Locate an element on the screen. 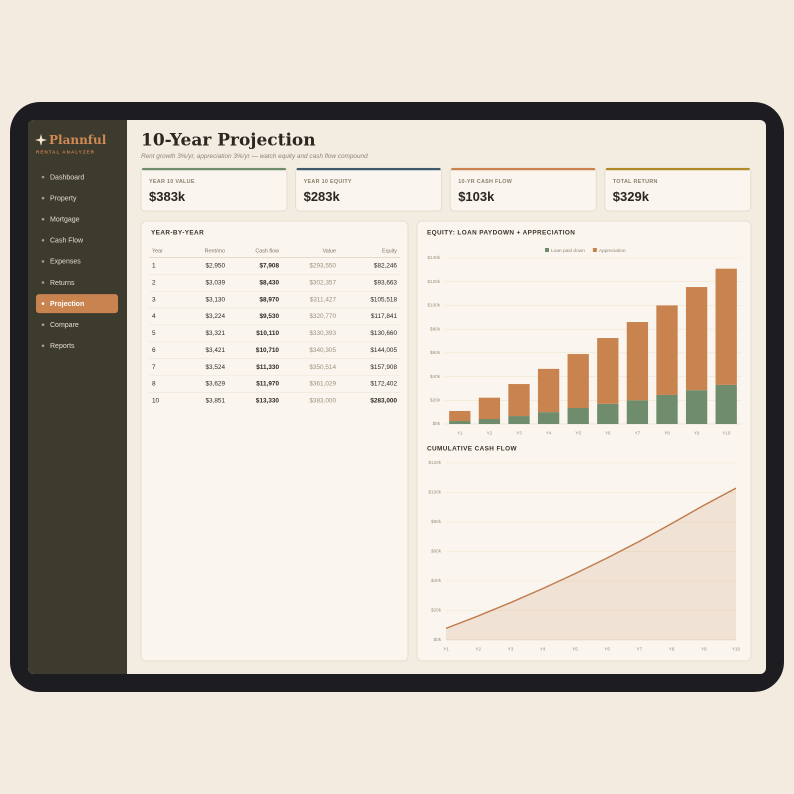 The height and width of the screenshot is (794, 794). column-header: Cash flow is located at coordinates (267, 251).